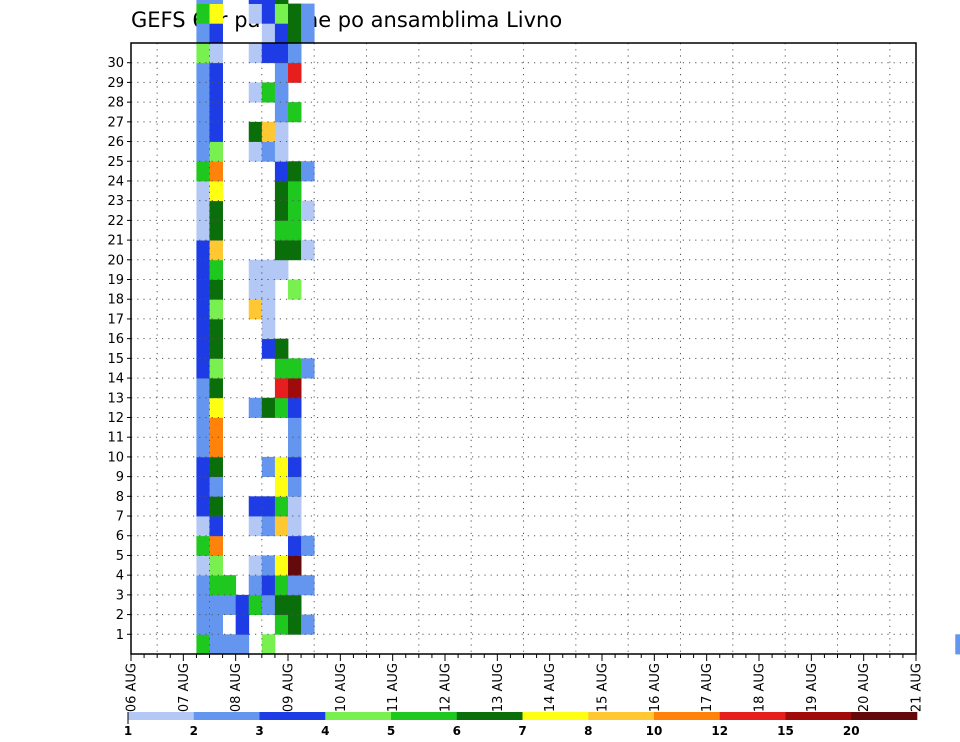 Image resolution: width=960 pixels, height=742 pixels. Describe the element at coordinates (120, 595) in the screenshot. I see `y-tick-label: 3` at that location.